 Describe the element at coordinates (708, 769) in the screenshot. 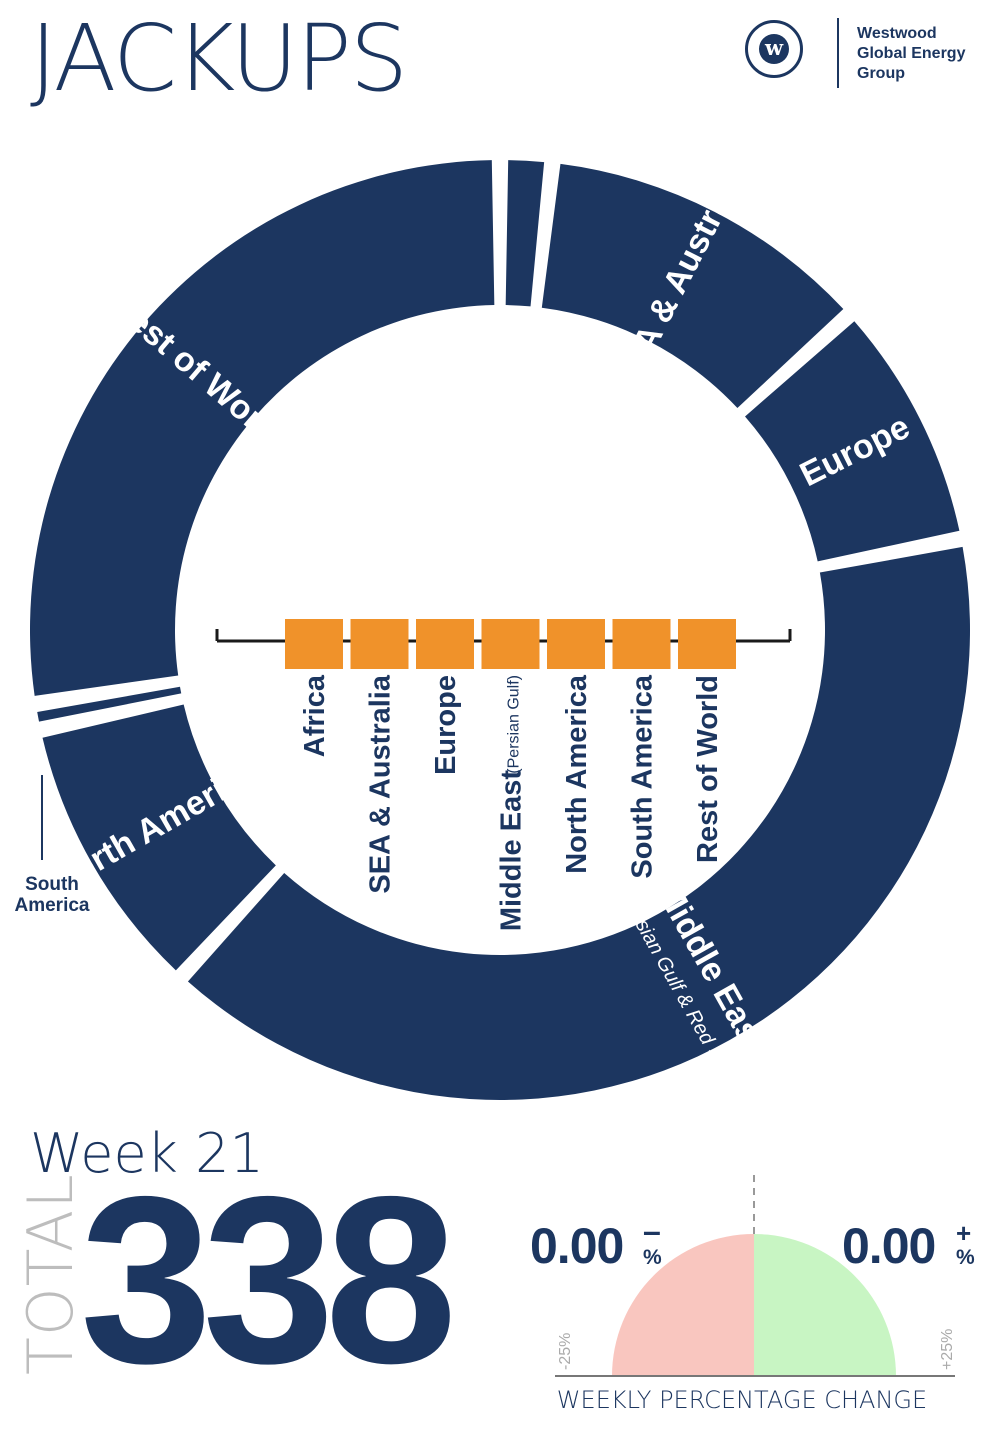

I see `legend-label-rest-of-world: Rest of World` at that location.